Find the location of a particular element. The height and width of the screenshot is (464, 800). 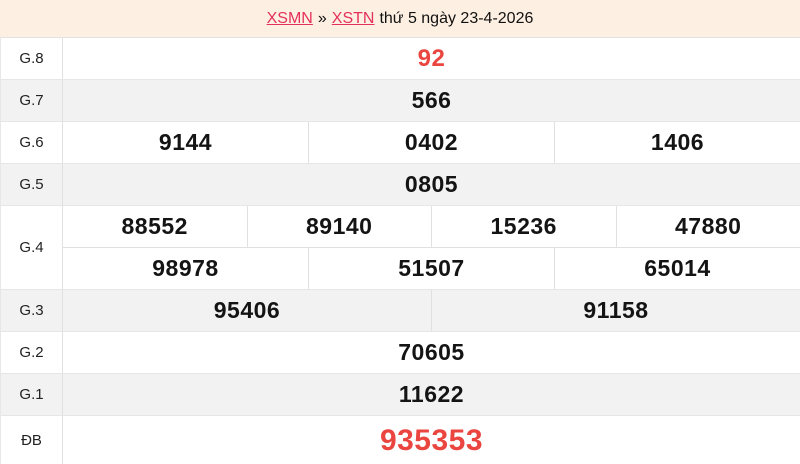

prize-values-g8: 92 is located at coordinates (431, 58).